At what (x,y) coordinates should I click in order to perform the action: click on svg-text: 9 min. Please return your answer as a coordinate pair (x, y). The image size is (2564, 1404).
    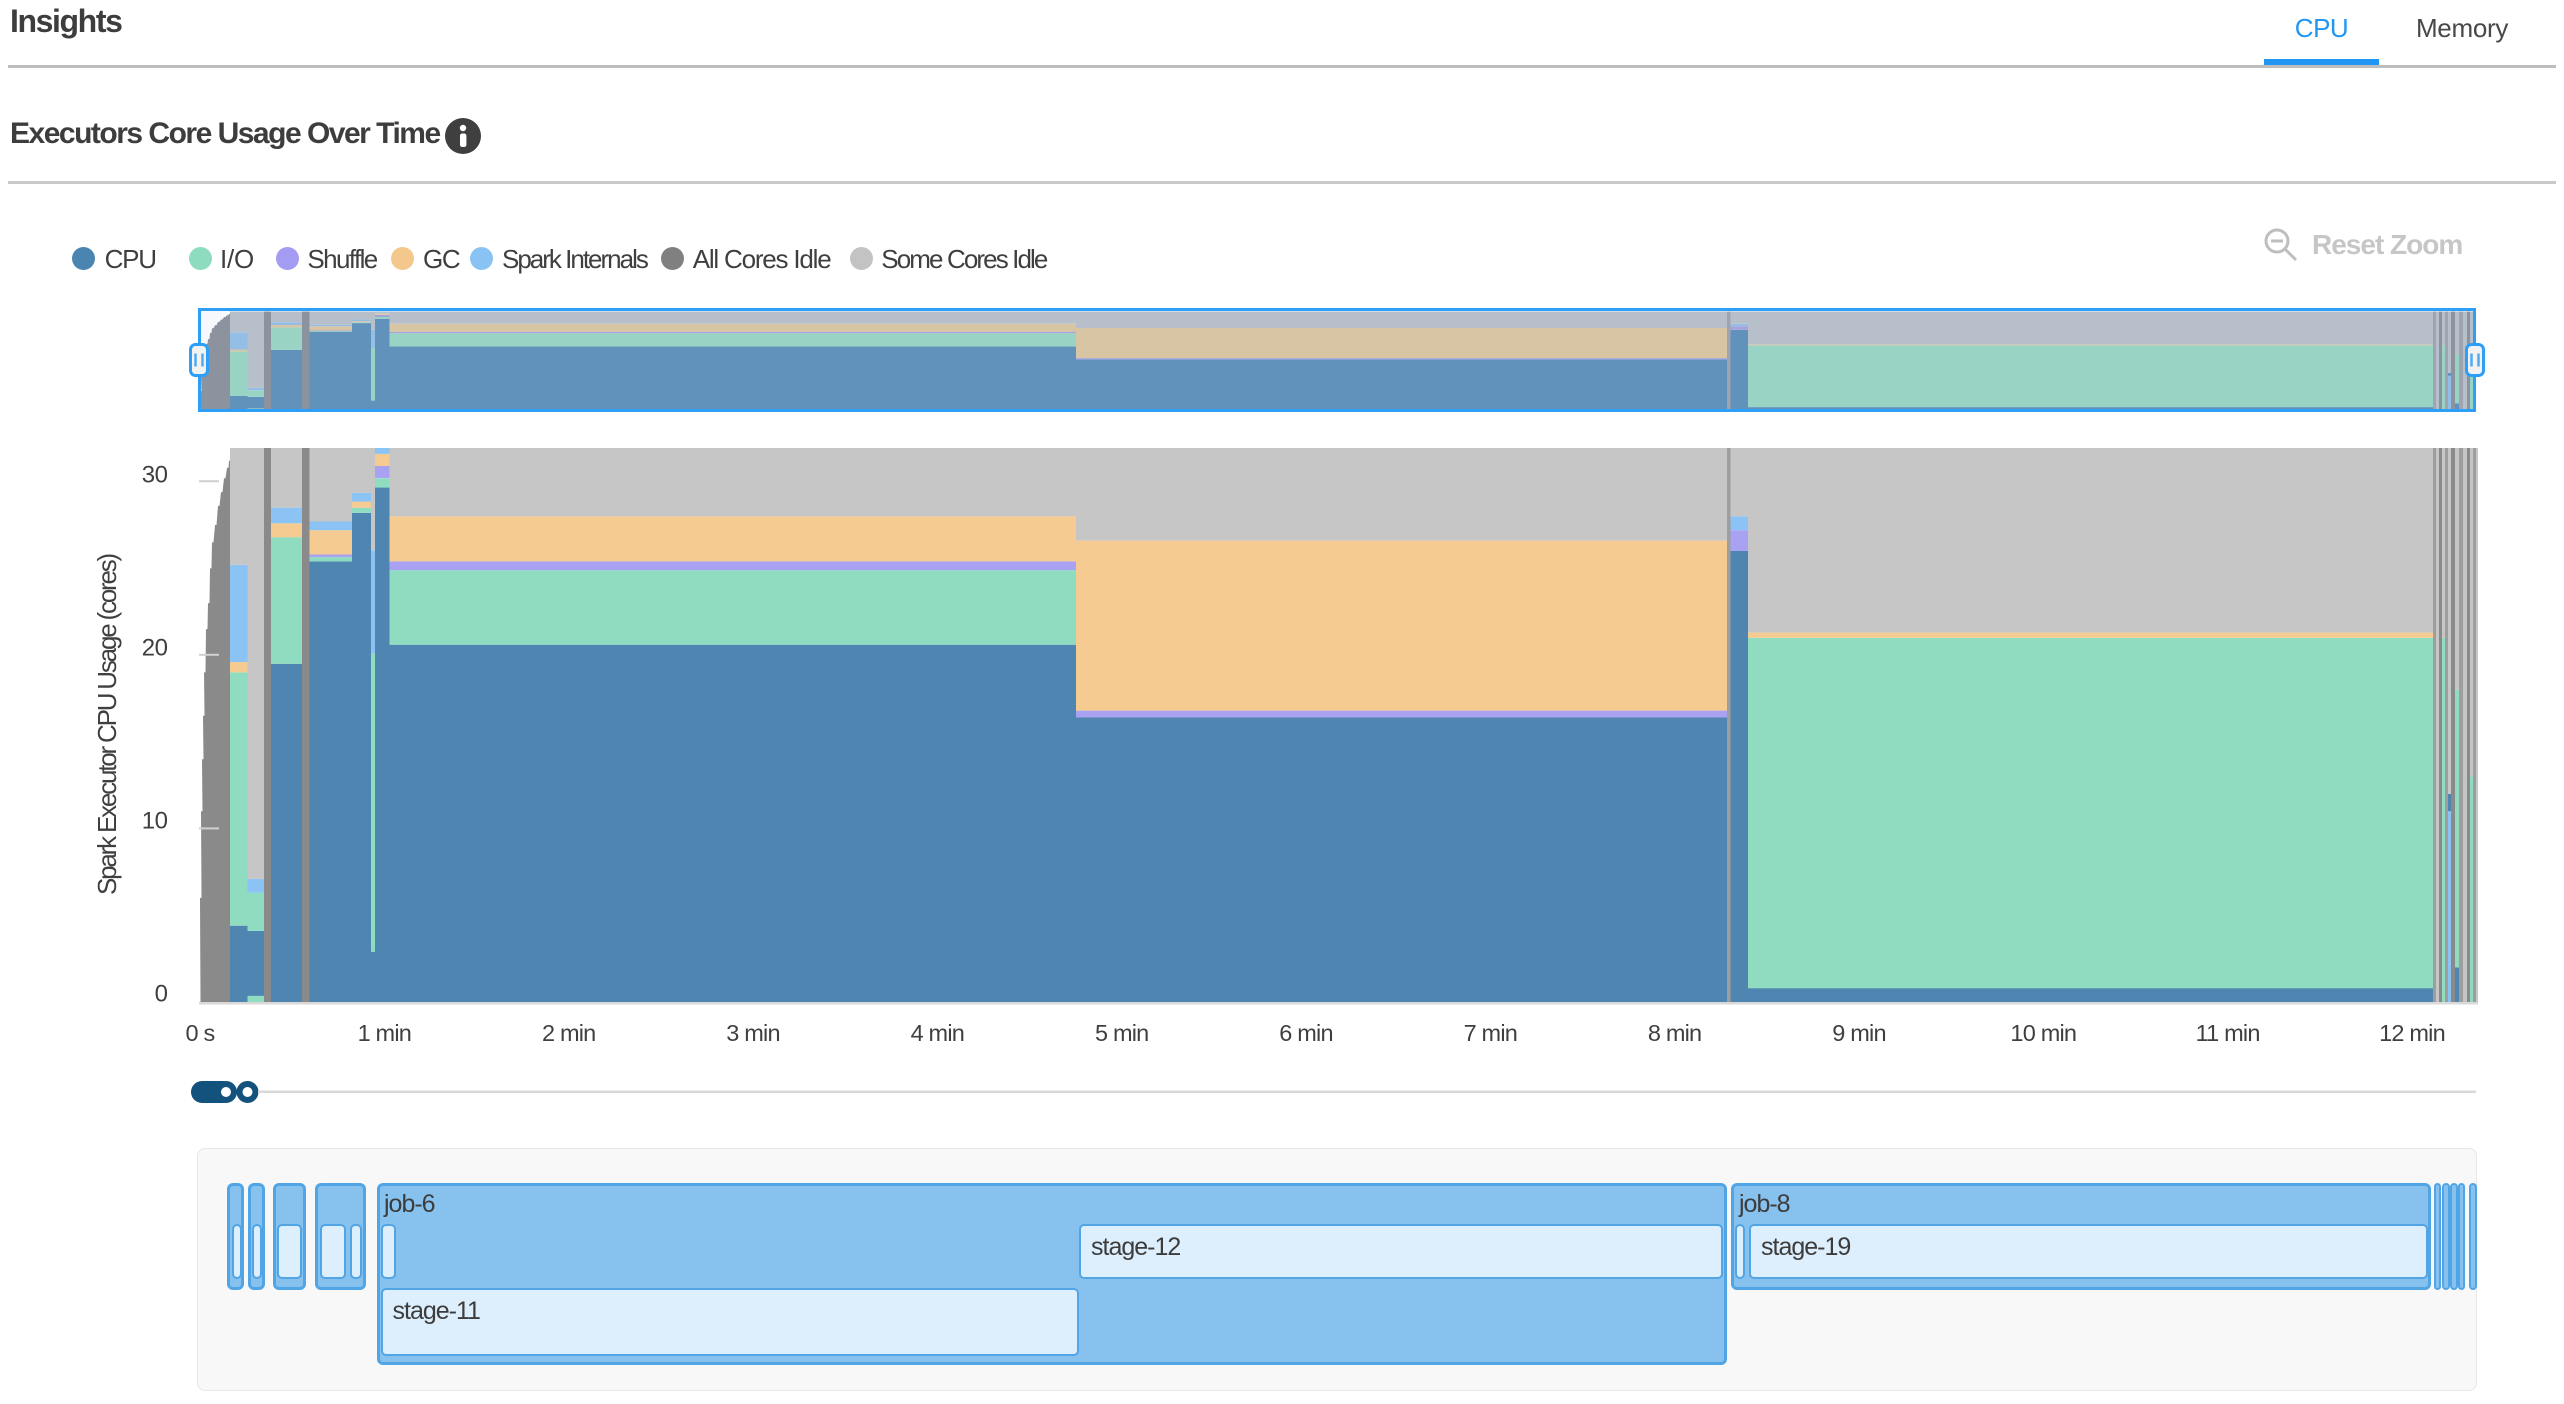
    Looking at the image, I should click on (1858, 1033).